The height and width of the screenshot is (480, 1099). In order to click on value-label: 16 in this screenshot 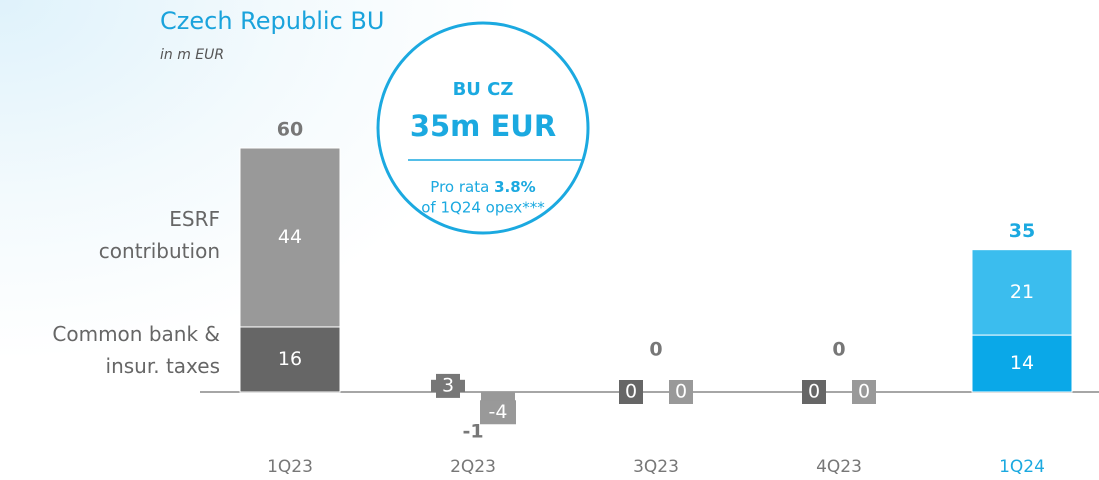, I will do `click(290, 359)`.